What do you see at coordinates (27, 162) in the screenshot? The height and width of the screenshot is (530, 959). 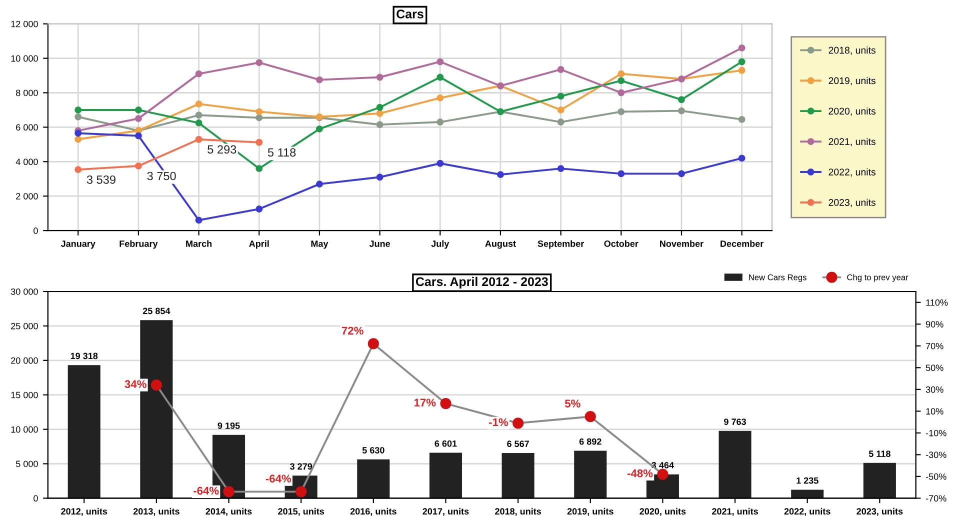 I see `y-tick-label: 4 000` at bounding box center [27, 162].